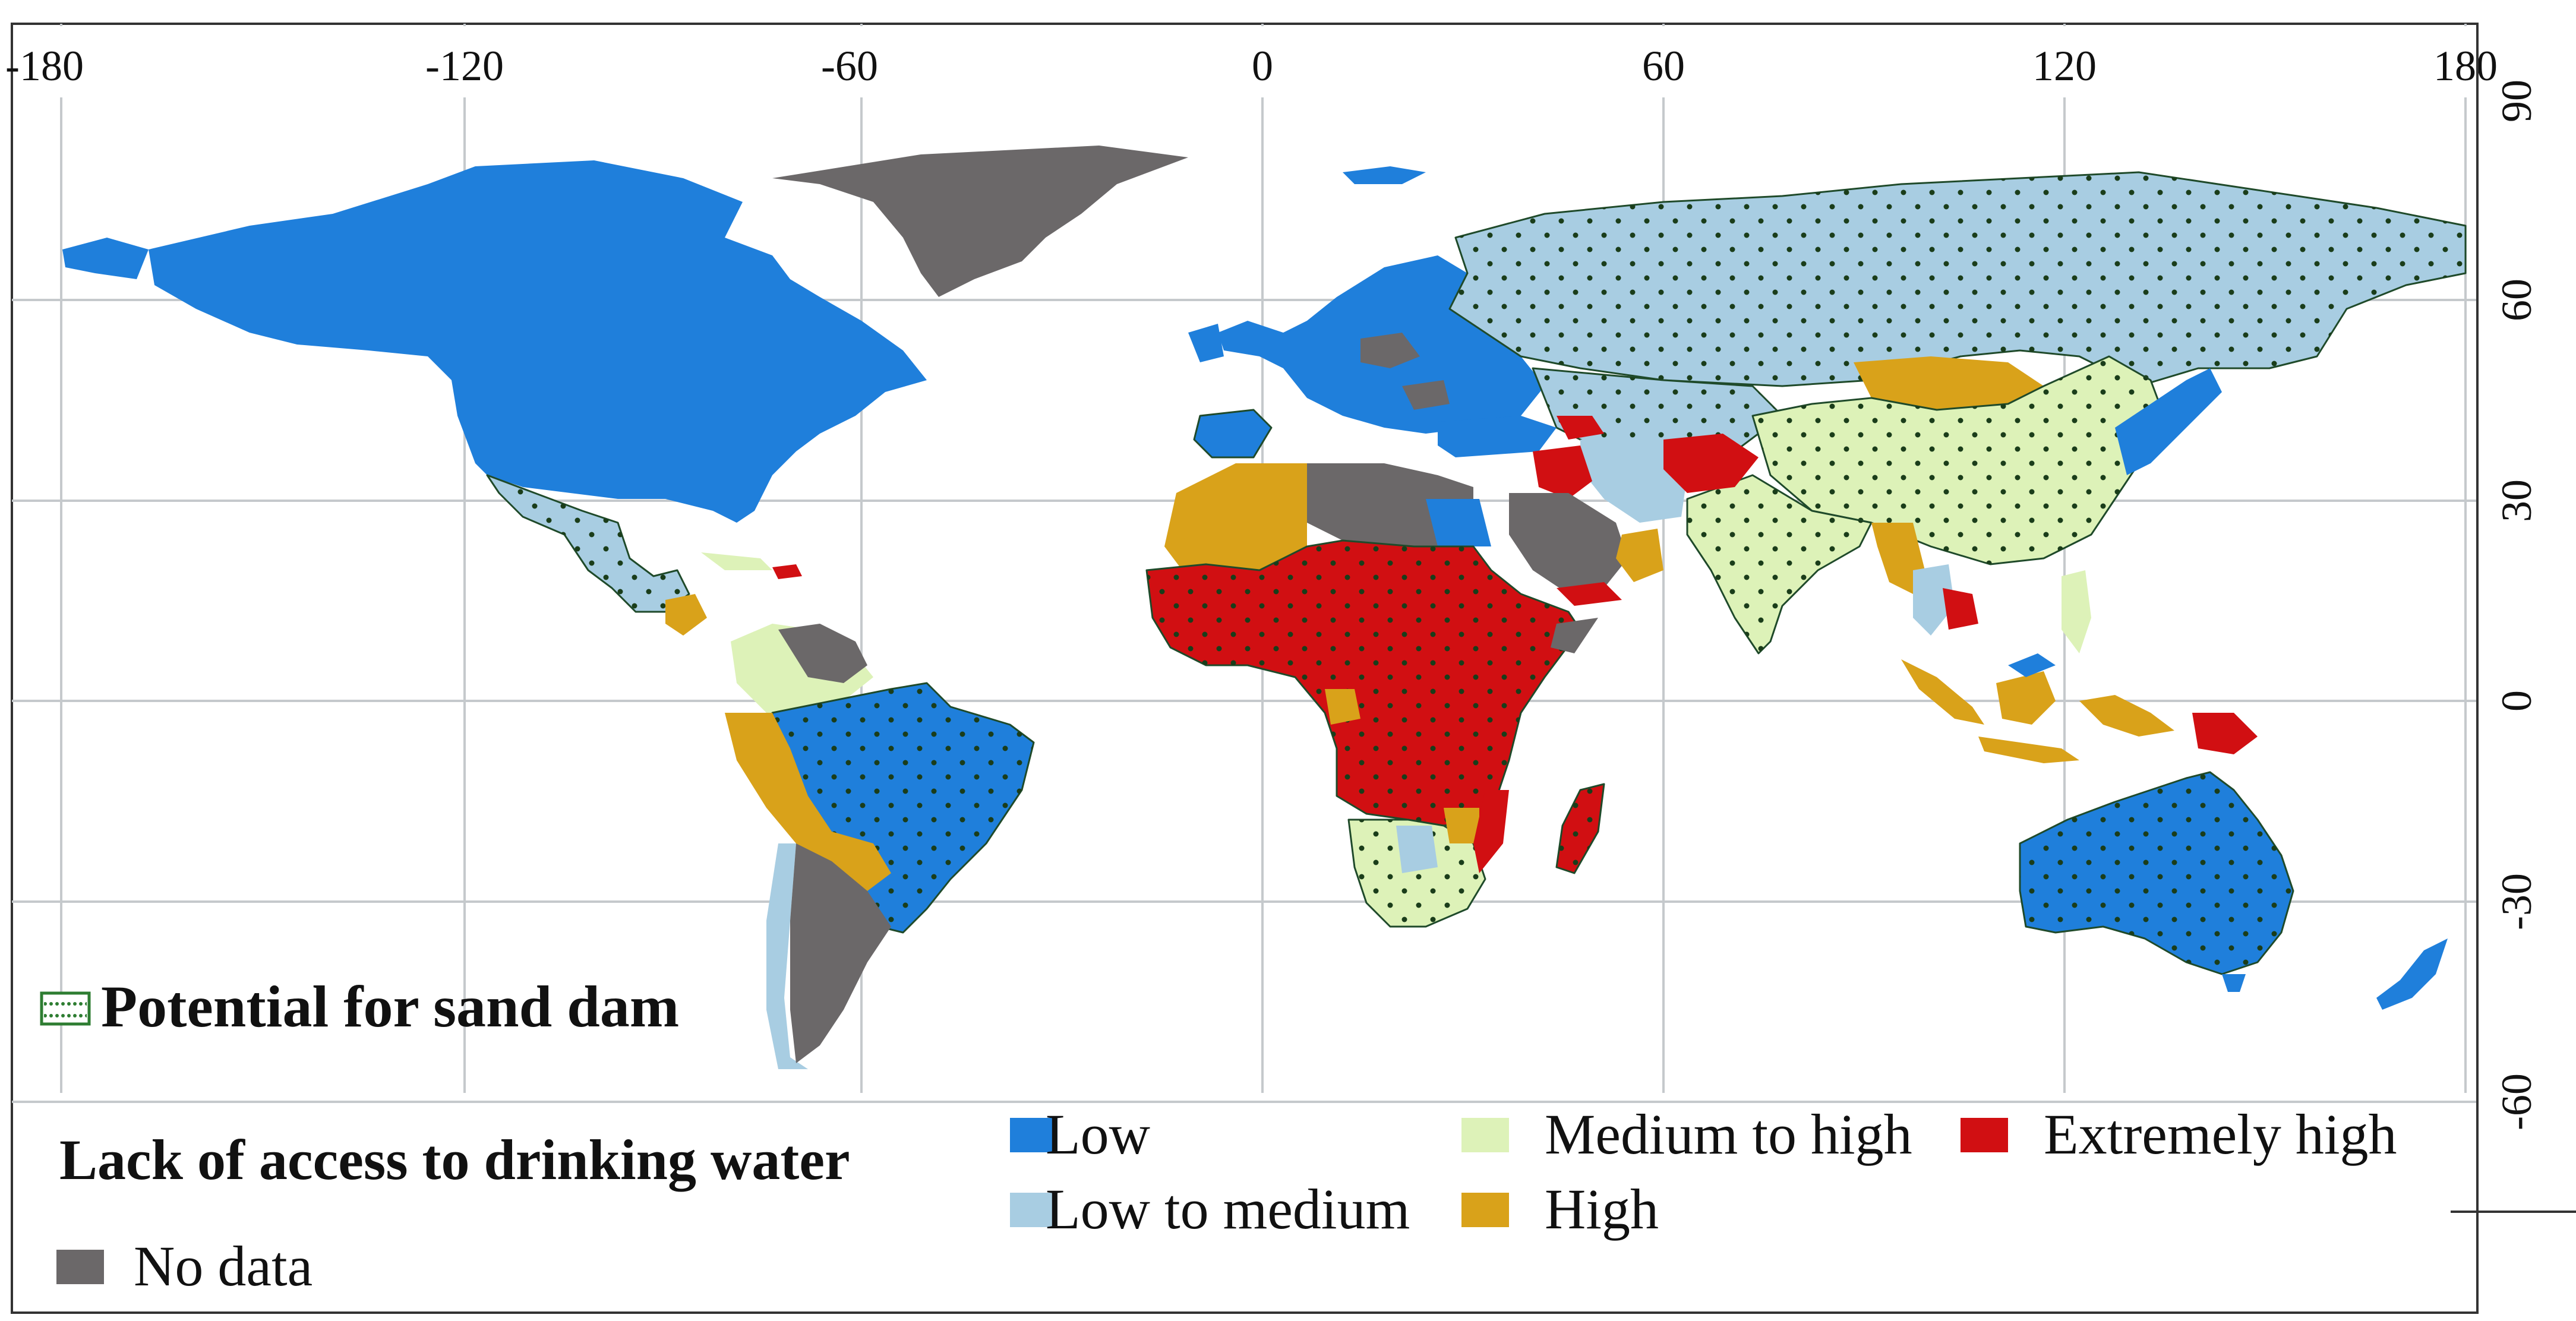 Image resolution: width=2576 pixels, height=1321 pixels. I want to click on central-america-high, so click(686, 615).